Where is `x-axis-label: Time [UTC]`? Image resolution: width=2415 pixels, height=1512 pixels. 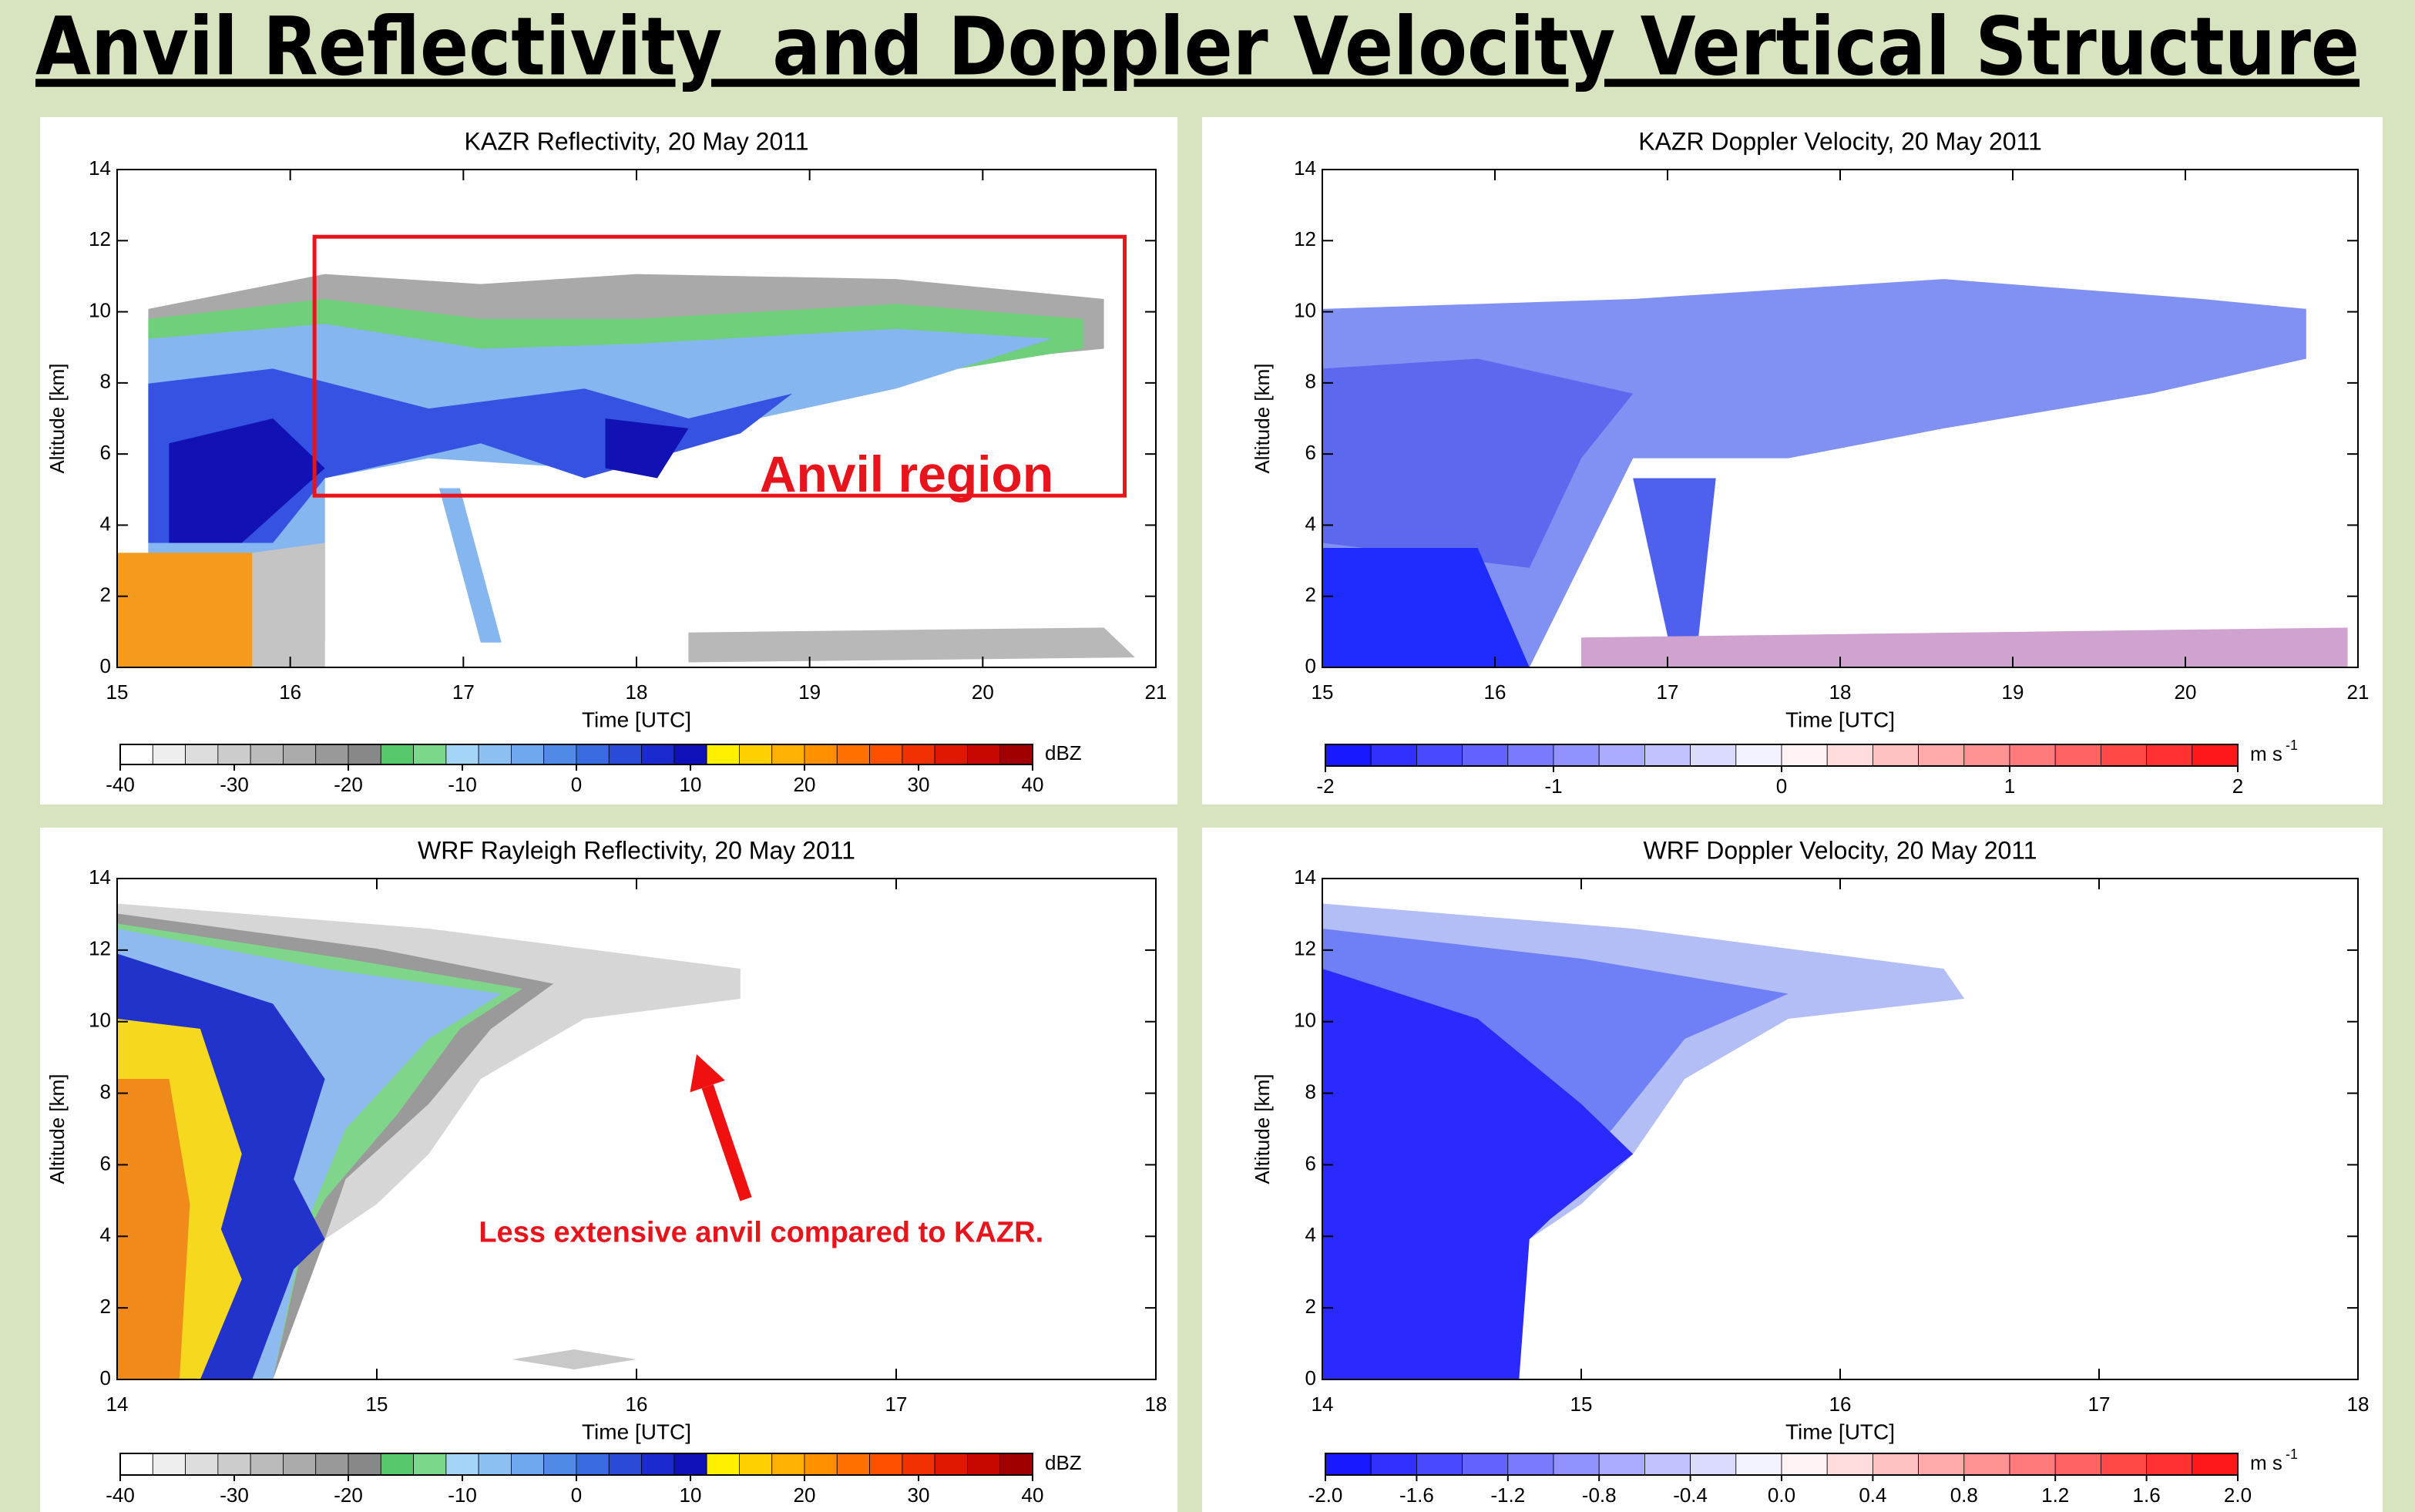
x-axis-label: Time [UTC] is located at coordinates (1840, 1432).